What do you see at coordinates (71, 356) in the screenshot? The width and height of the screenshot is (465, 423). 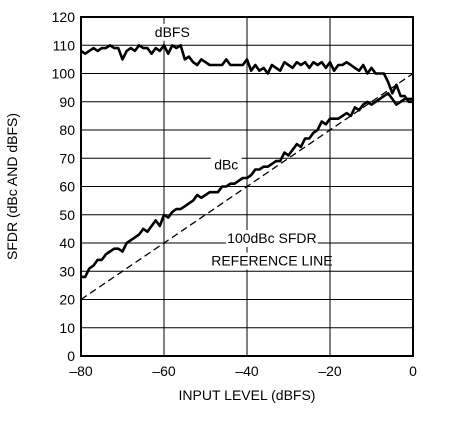 I see `y-tick-label: 0` at bounding box center [71, 356].